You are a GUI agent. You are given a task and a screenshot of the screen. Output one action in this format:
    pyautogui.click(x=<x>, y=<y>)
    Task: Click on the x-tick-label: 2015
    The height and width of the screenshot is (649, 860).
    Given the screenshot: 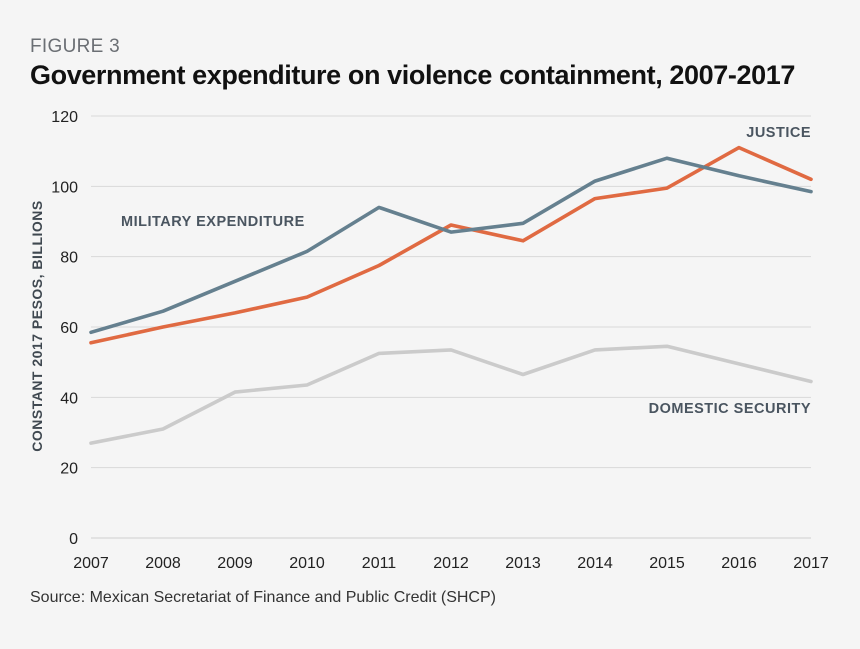 What is the action you would take?
    pyautogui.click(x=667, y=563)
    